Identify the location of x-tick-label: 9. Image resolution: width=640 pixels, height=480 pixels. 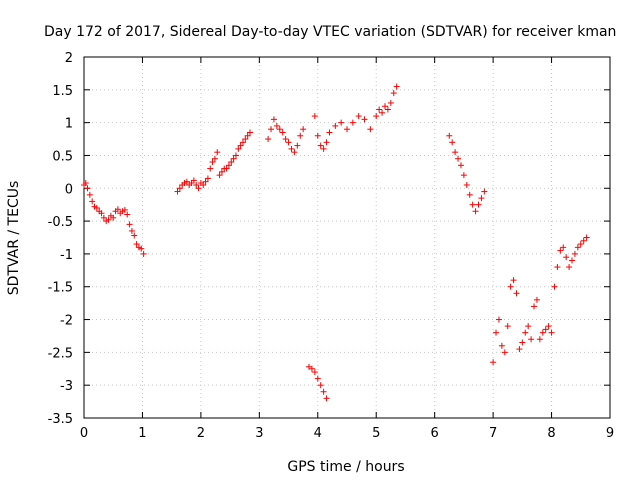
(610, 433).